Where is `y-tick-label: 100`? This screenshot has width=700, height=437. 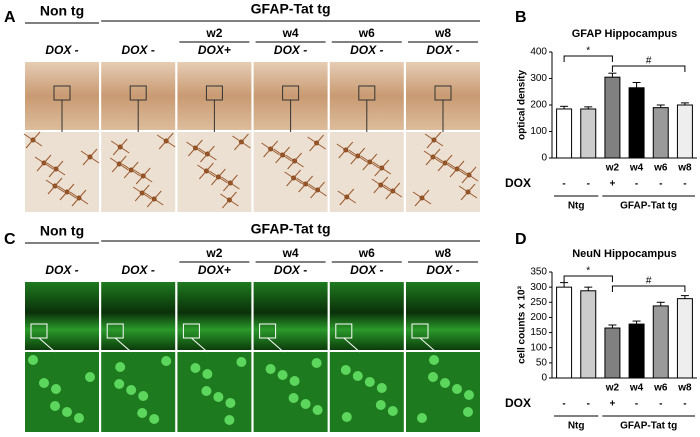 y-tick-label: 100 is located at coordinates (538, 131).